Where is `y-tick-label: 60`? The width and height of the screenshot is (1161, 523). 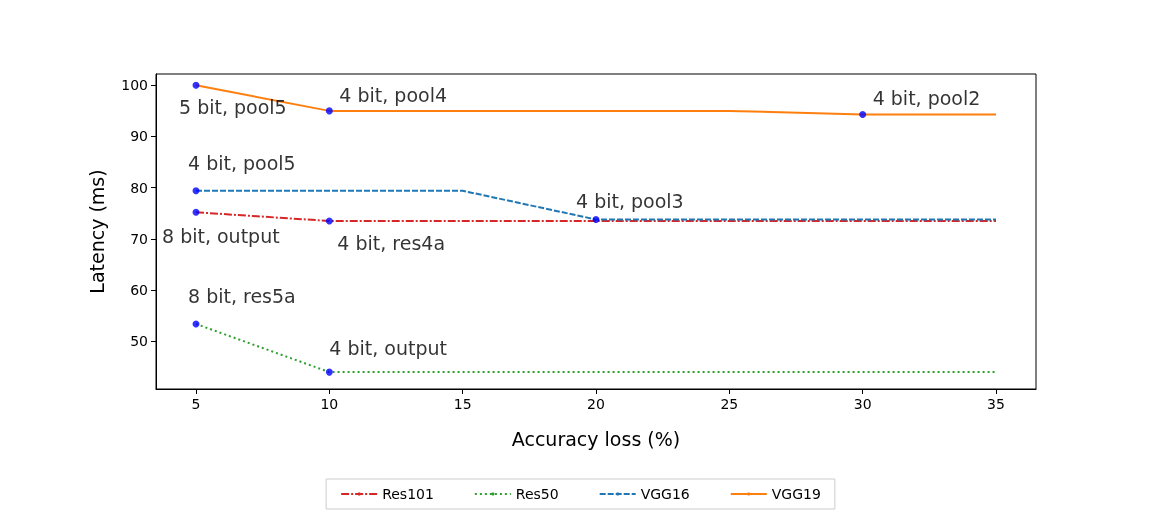 y-tick-label: 60 is located at coordinates (139, 290).